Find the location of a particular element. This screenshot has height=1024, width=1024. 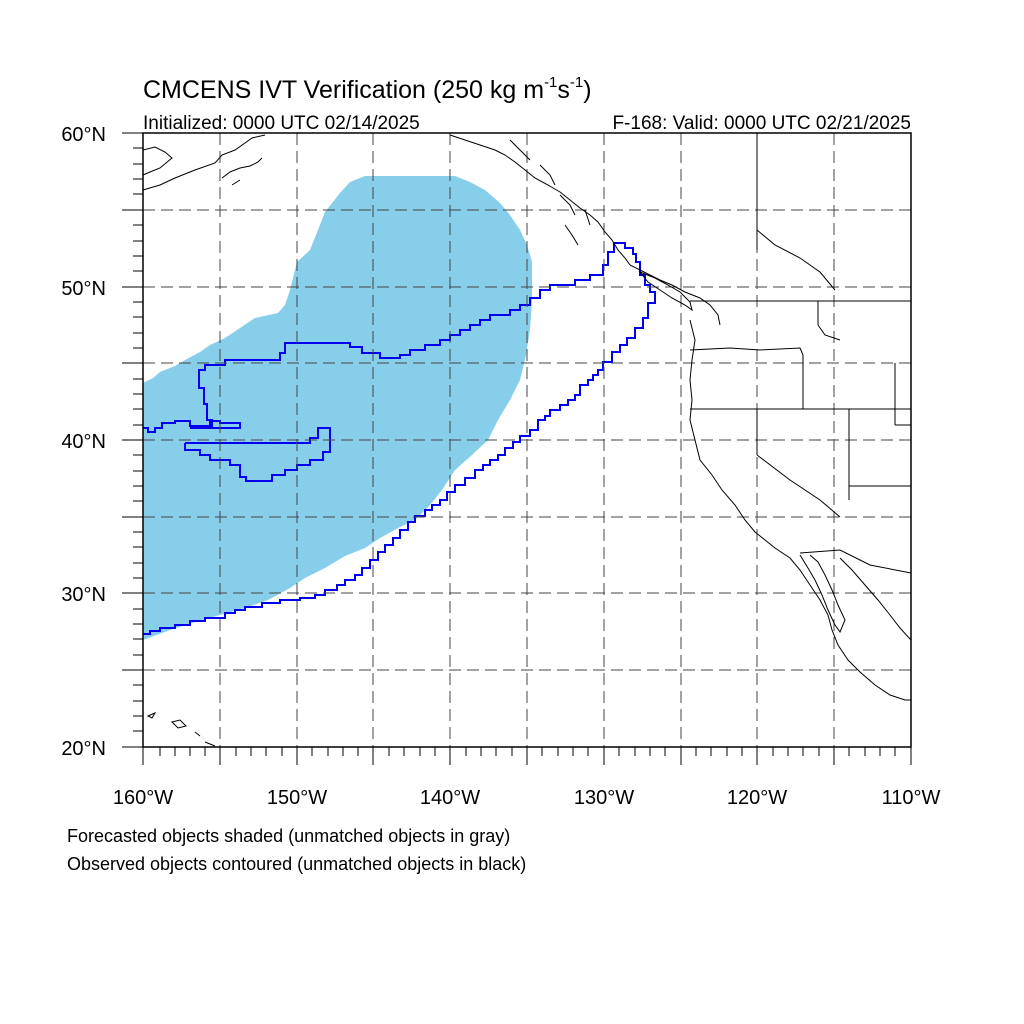

map-title: CMCENS IVT Verification (250 kg m-1s-1) is located at coordinates (367, 89).